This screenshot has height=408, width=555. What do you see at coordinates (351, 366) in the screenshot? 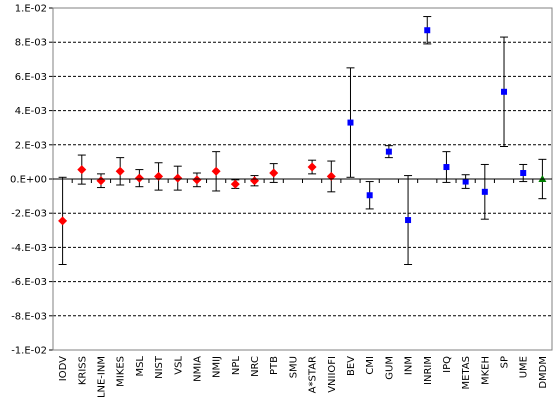
I see `x-tick-label: BEV` at bounding box center [351, 366].